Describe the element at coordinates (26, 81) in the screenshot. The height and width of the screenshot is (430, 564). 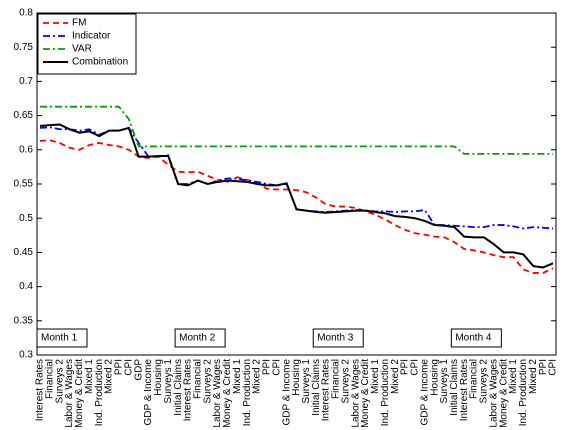
I see `y-tick-label: 0.7` at that location.